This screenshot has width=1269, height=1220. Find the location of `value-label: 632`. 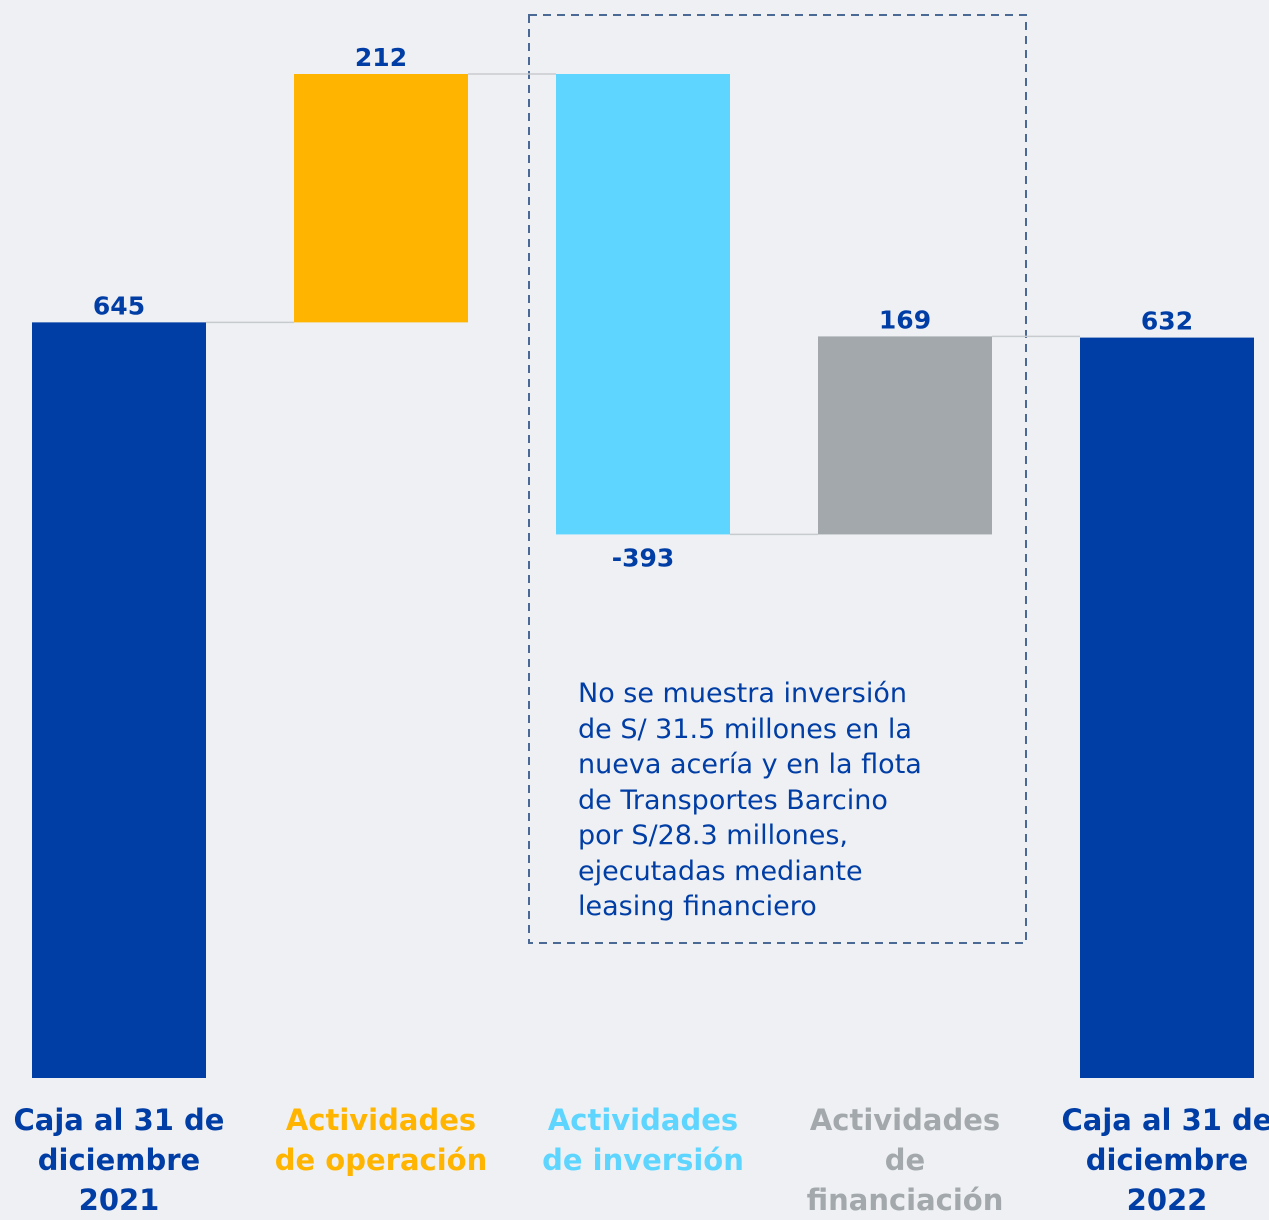

value-label: 632 is located at coordinates (1167, 321).